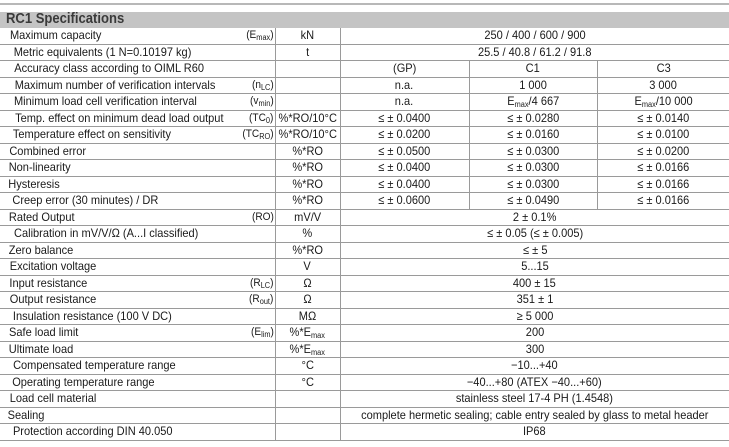 This screenshot has height=447, width=729. I want to click on value-c1: ≤ ± 0.0280, so click(532, 118).